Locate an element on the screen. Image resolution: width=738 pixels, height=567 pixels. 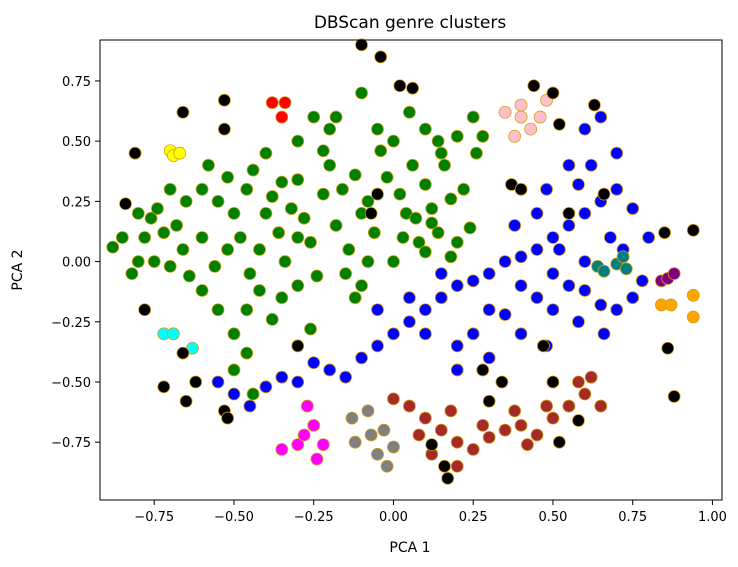
x-tick-label: 0.25 is located at coordinates (473, 517).